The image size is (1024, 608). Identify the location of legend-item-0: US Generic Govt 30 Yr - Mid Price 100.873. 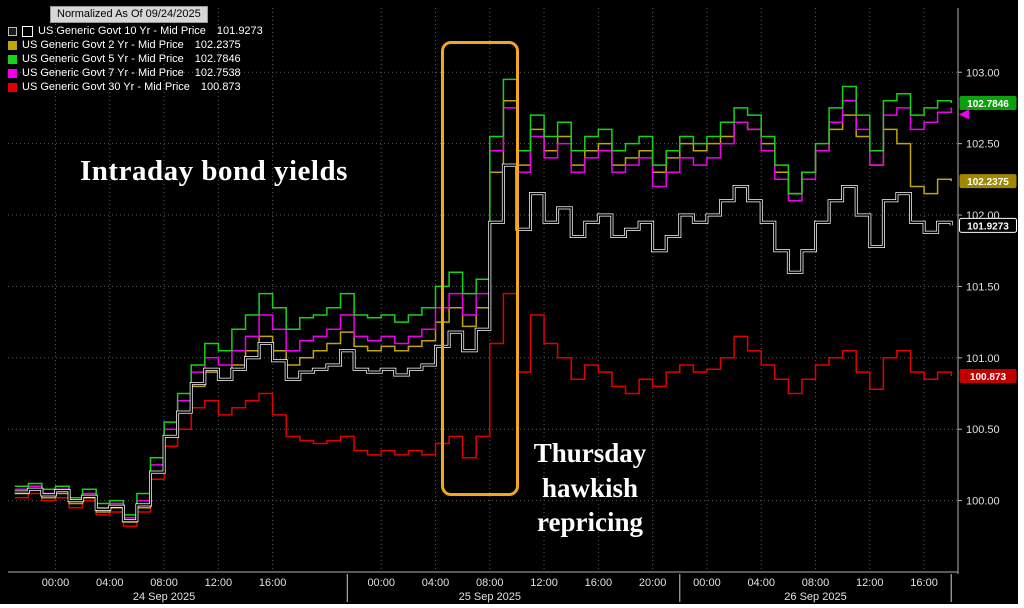
(135, 87).